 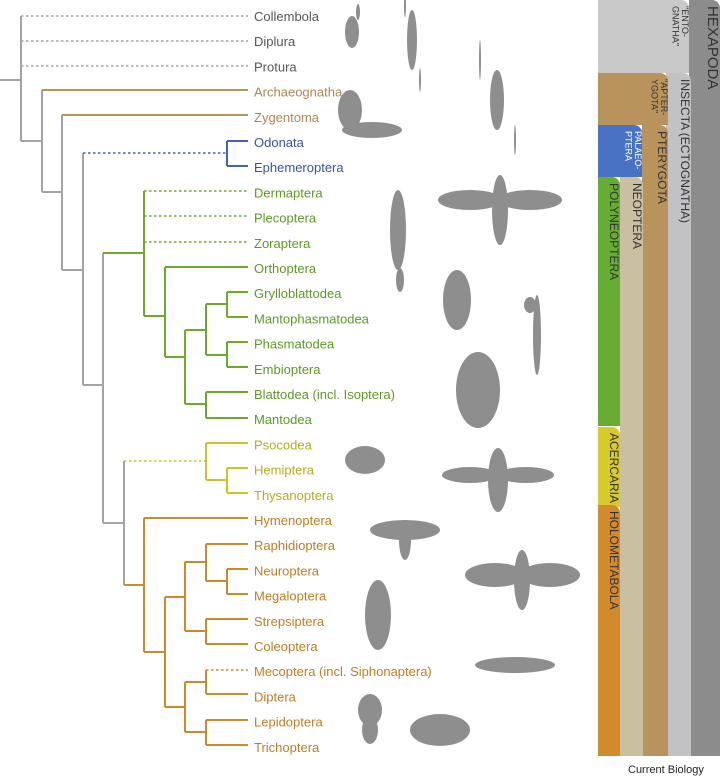 I want to click on taxon-label-diptera: Diptera, so click(x=275, y=696).